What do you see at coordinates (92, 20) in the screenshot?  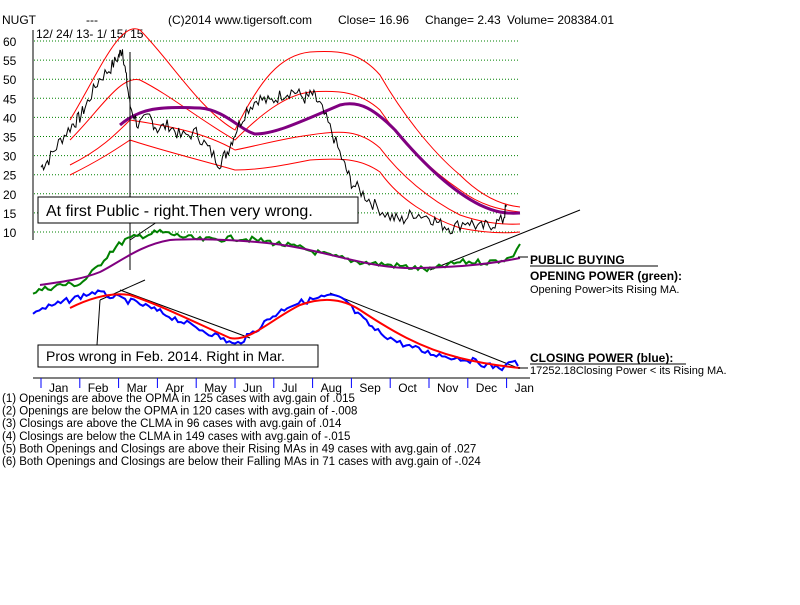 I see `blank-label: ---` at bounding box center [92, 20].